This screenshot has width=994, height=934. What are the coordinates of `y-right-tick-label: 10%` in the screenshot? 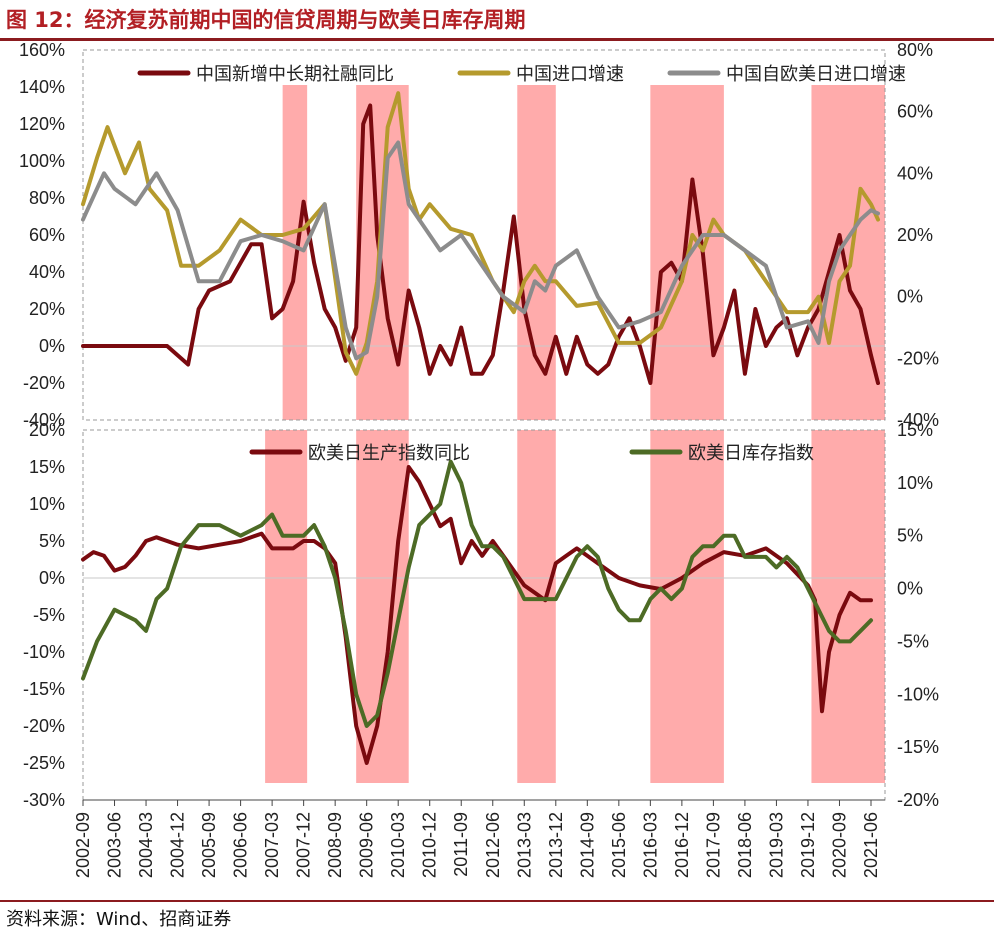 It's located at (915, 483).